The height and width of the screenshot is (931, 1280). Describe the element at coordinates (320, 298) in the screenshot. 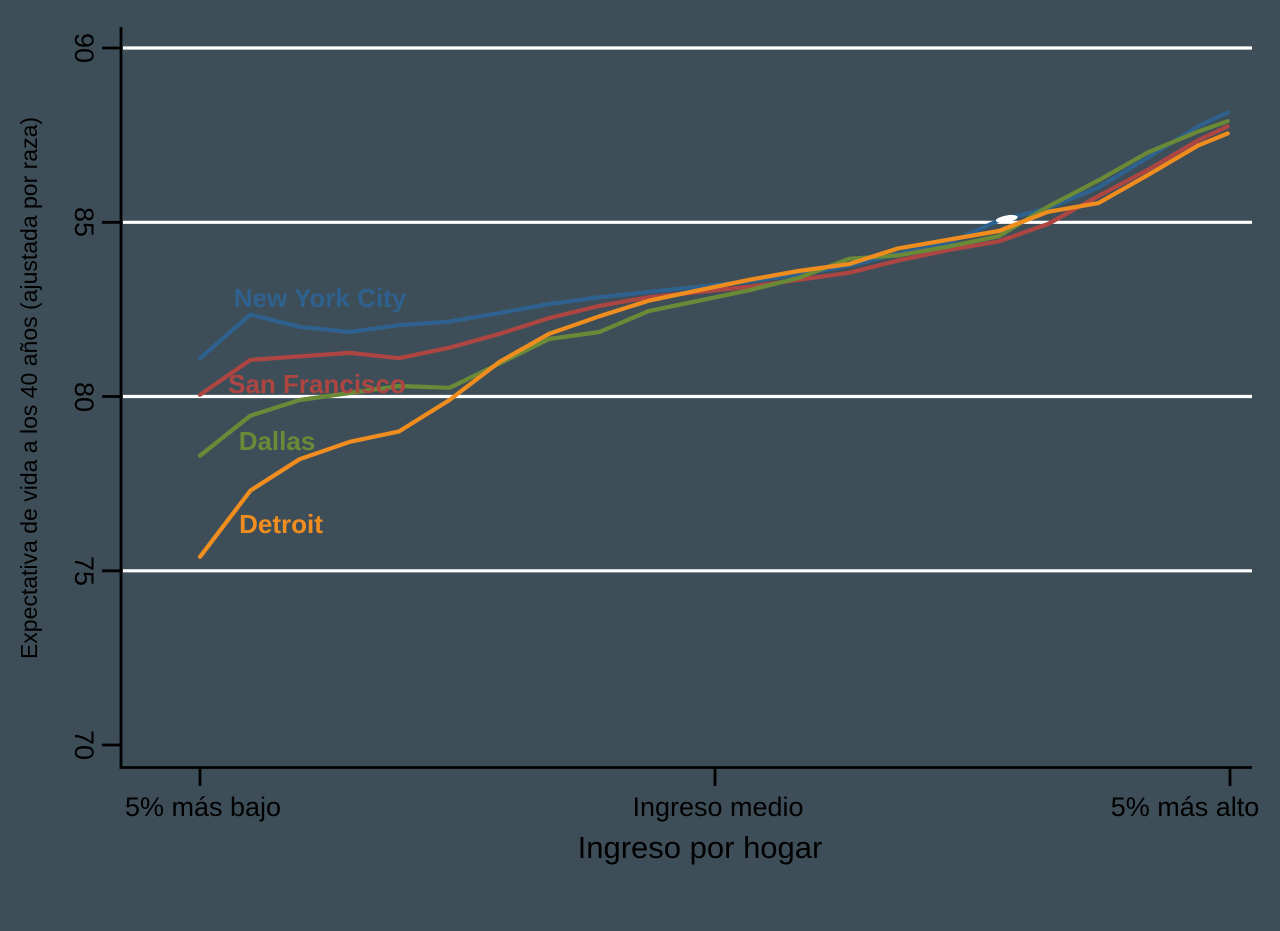

I see `series-label-new-york-city: New York City` at that location.